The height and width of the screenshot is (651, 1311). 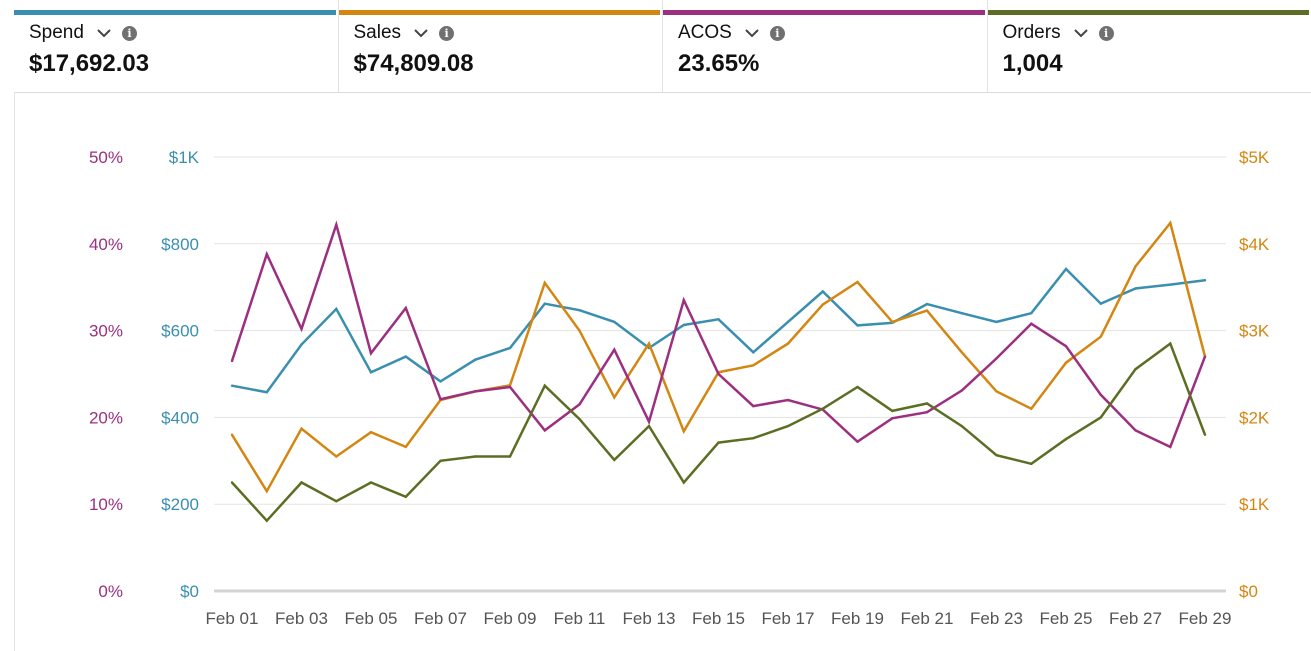 What do you see at coordinates (1149, 46) in the screenshot?
I see `metric-card-orders: Orders i 1,004` at bounding box center [1149, 46].